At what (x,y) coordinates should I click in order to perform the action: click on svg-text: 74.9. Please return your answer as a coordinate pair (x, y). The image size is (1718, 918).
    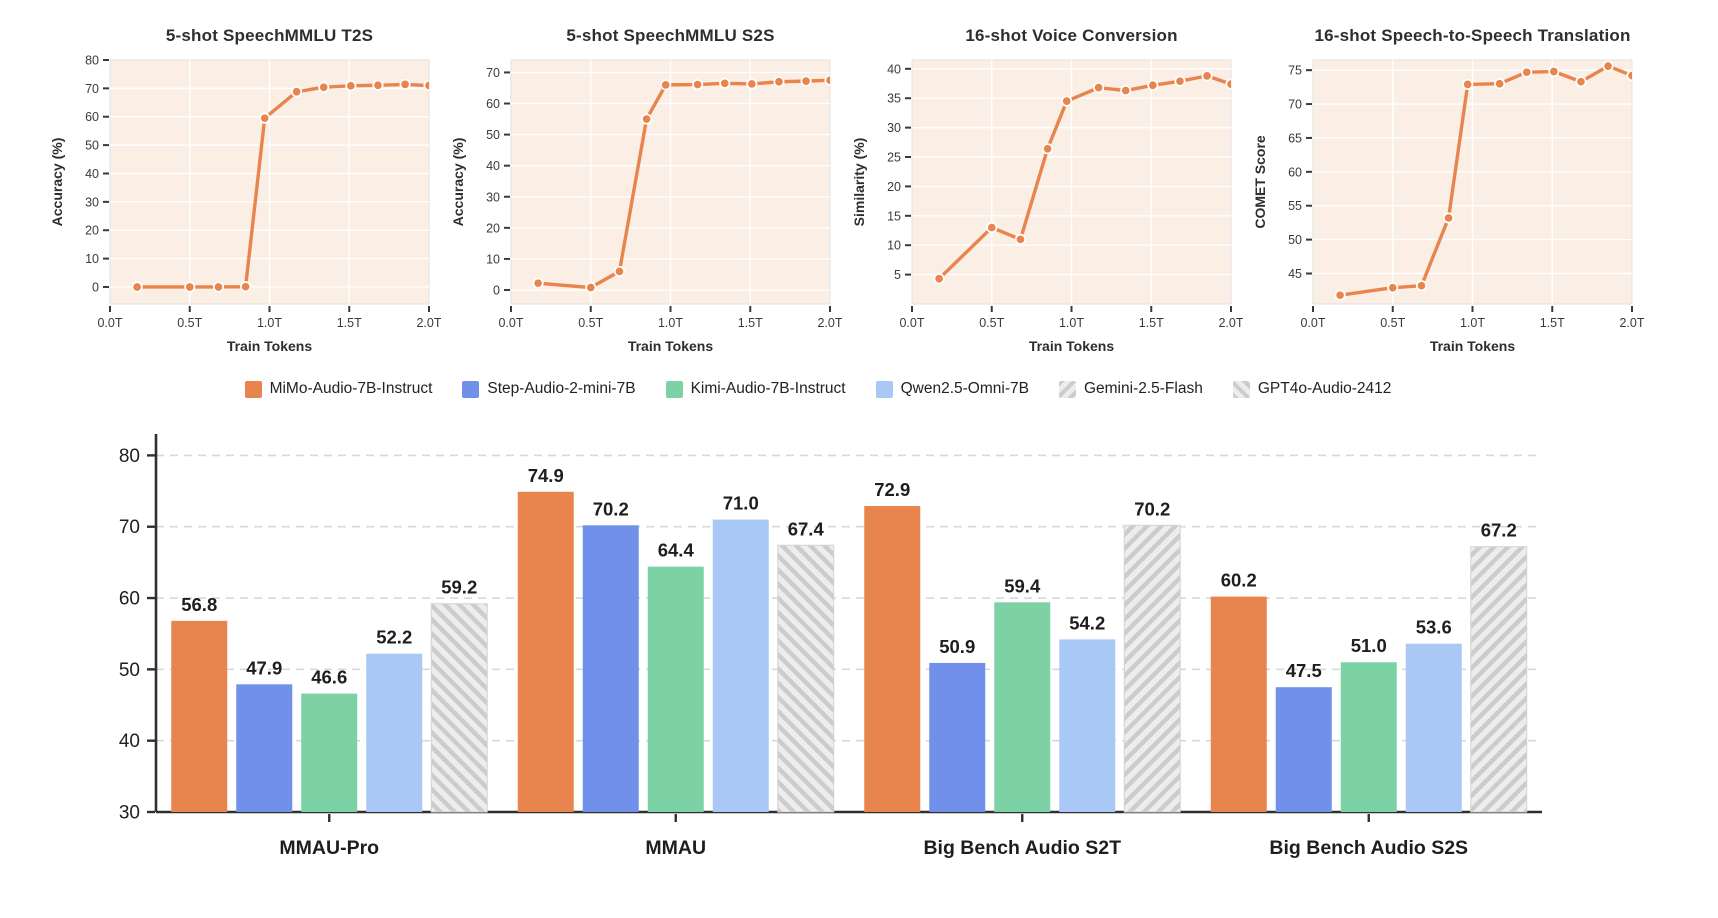
    Looking at the image, I should click on (546, 475).